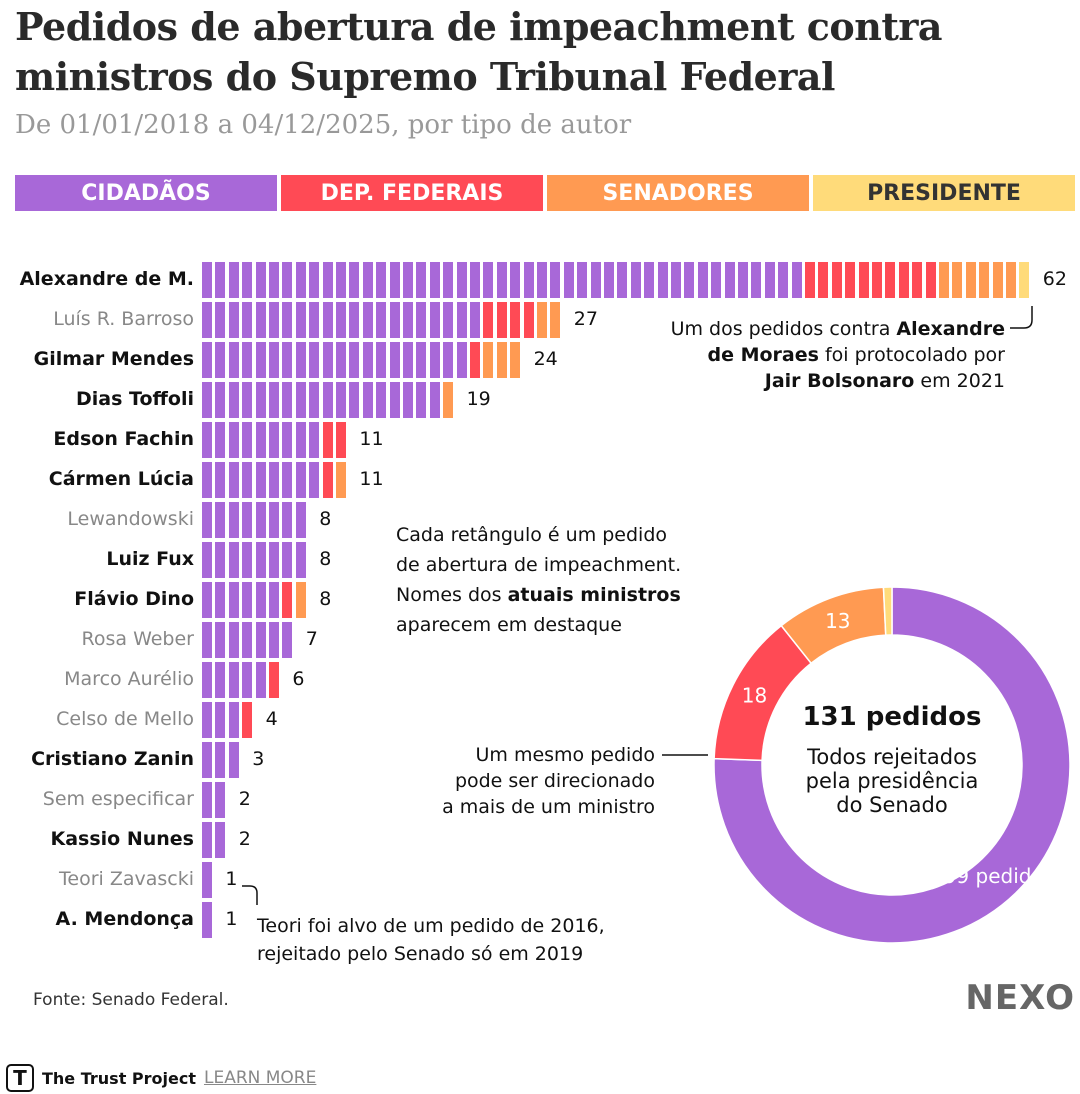 The height and width of the screenshot is (1094, 1080). What do you see at coordinates (839, 381) in the screenshot?
I see `note-text: Jair Bolsonaro` at bounding box center [839, 381].